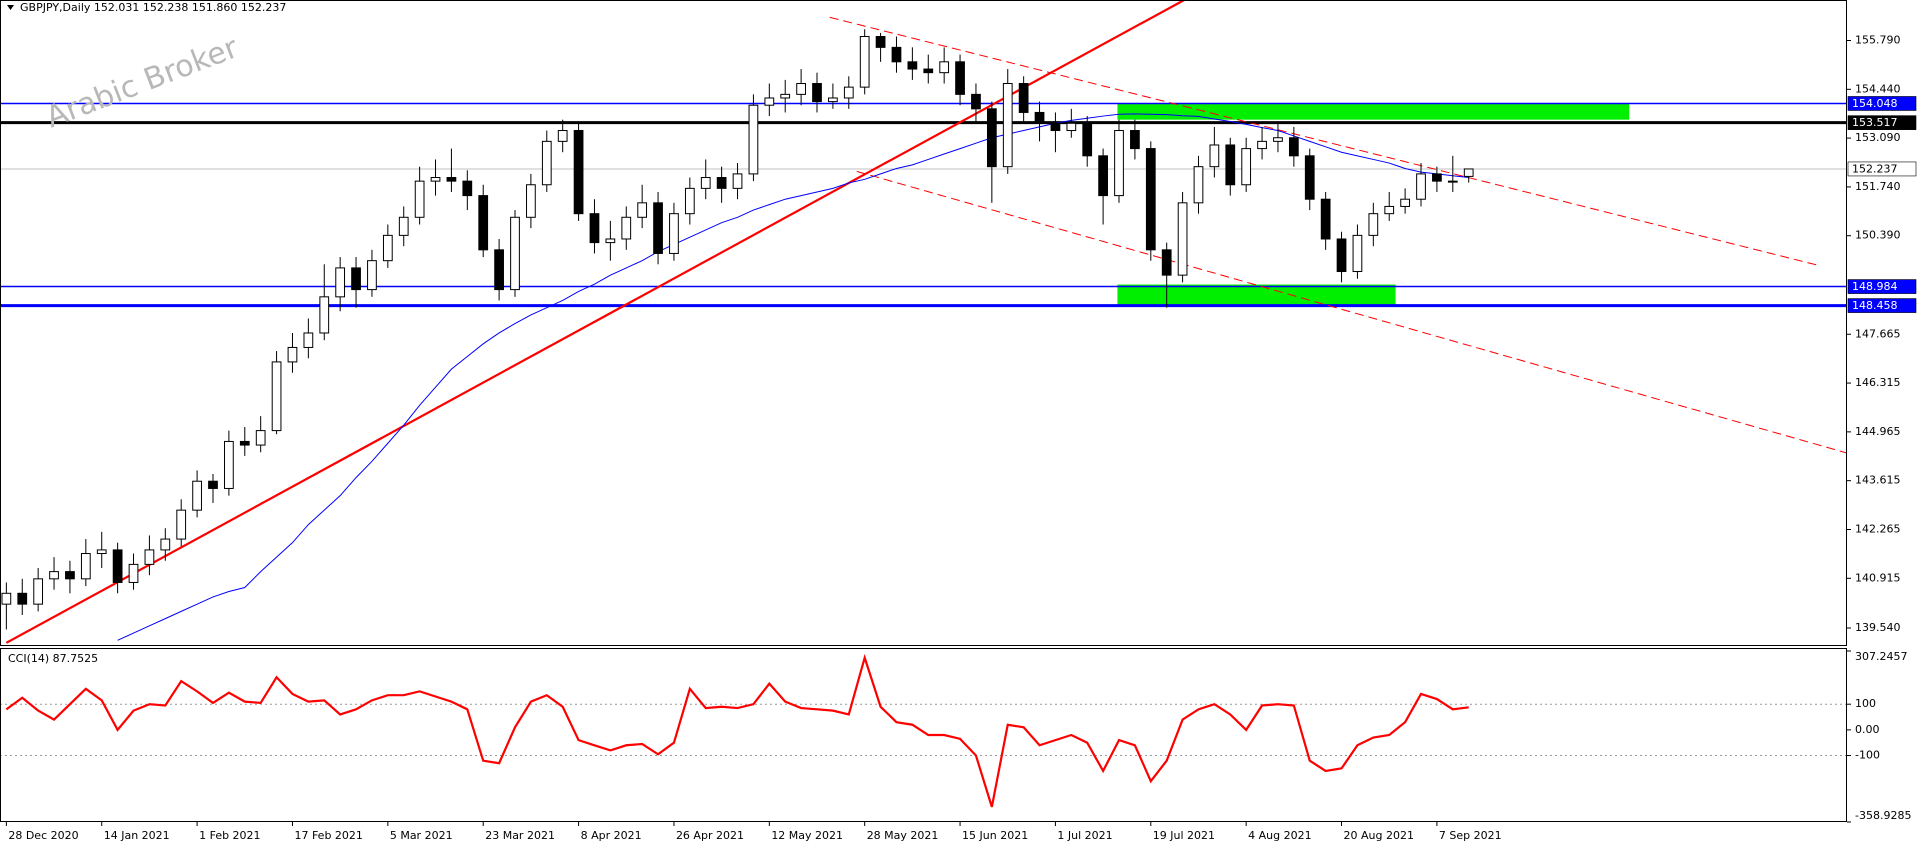  Describe the element at coordinates (1878, 627) in the screenshot. I see `y-tick-label: 139.540` at that location.